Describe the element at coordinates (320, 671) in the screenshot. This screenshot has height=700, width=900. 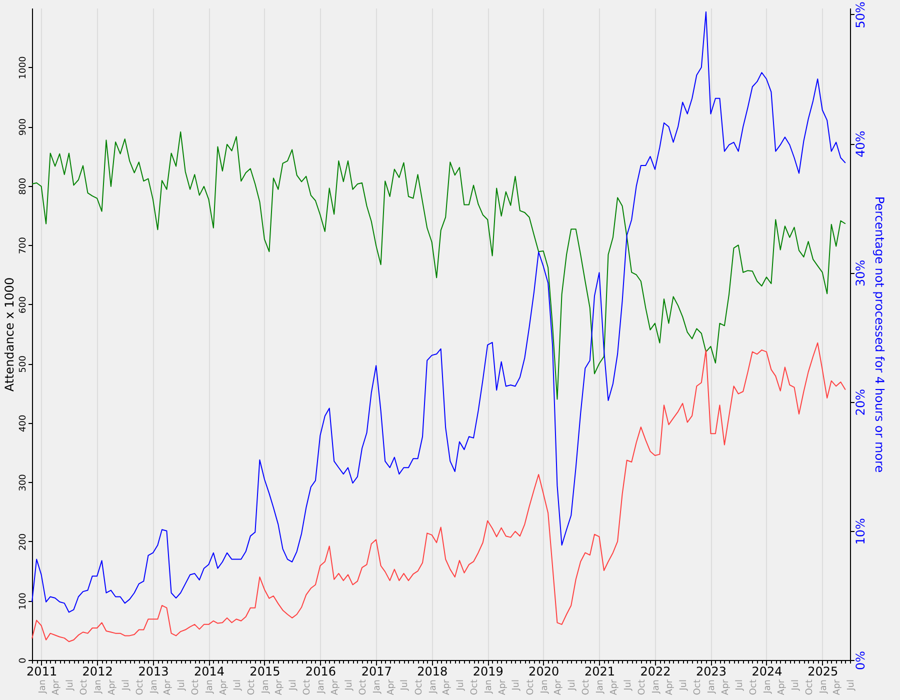
I see `x-tick-label: 2016` at that location.